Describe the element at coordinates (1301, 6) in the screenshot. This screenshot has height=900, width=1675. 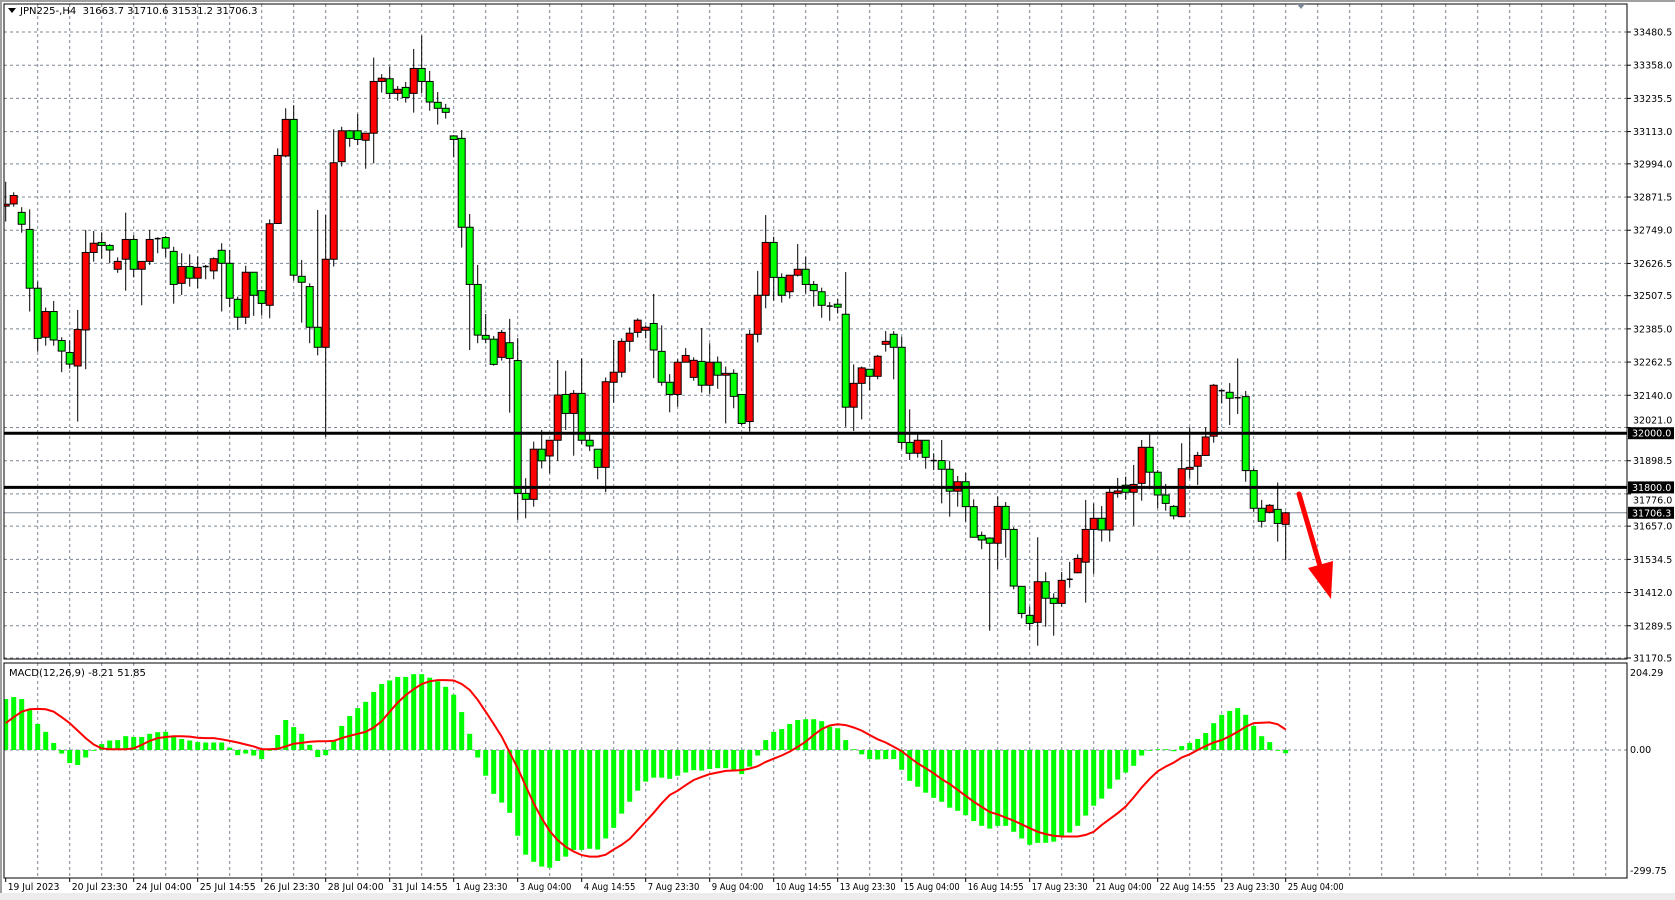
I see `chart-shift-marker-icon` at that location.